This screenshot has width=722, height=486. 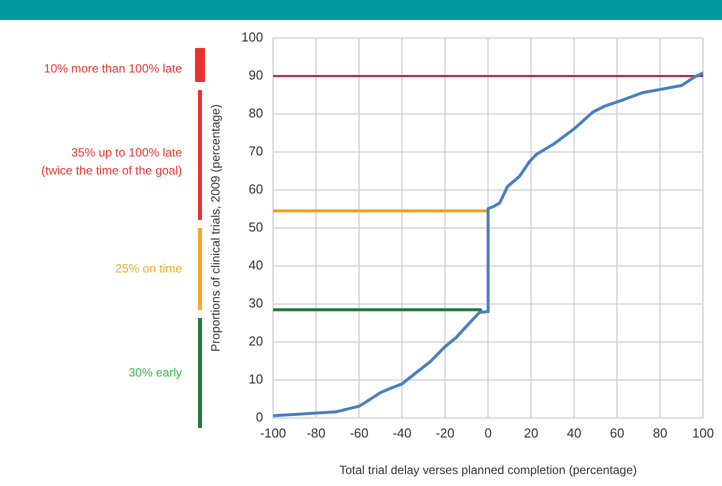 What do you see at coordinates (660, 432) in the screenshot?
I see `x-tick-label: 80` at bounding box center [660, 432].